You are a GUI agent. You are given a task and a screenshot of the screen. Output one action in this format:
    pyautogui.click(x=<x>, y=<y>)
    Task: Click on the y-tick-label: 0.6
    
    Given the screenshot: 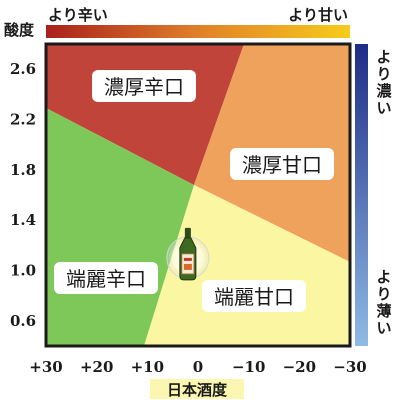 What is the action you would take?
    pyautogui.click(x=23, y=321)
    